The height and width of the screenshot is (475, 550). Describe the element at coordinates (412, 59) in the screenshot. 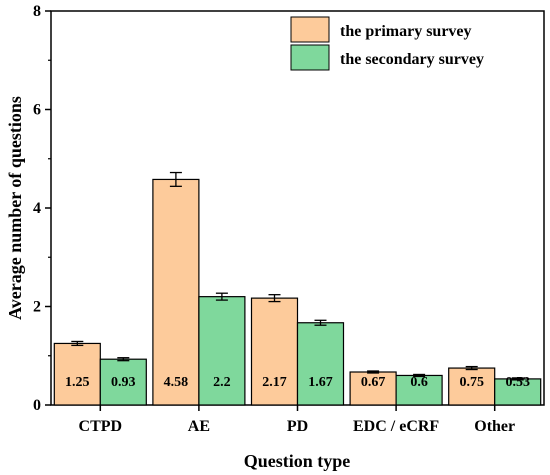

I see `legend-label-secondary: the secondary survey` at that location.